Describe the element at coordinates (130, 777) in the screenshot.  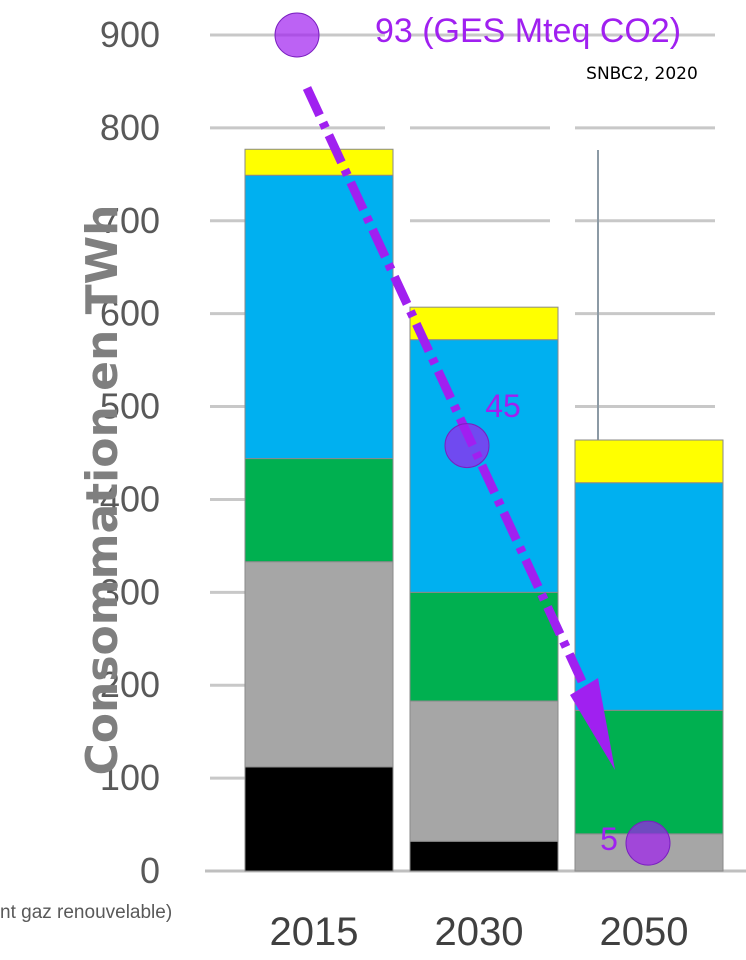
I see `y-tick-label: 100` at that location.